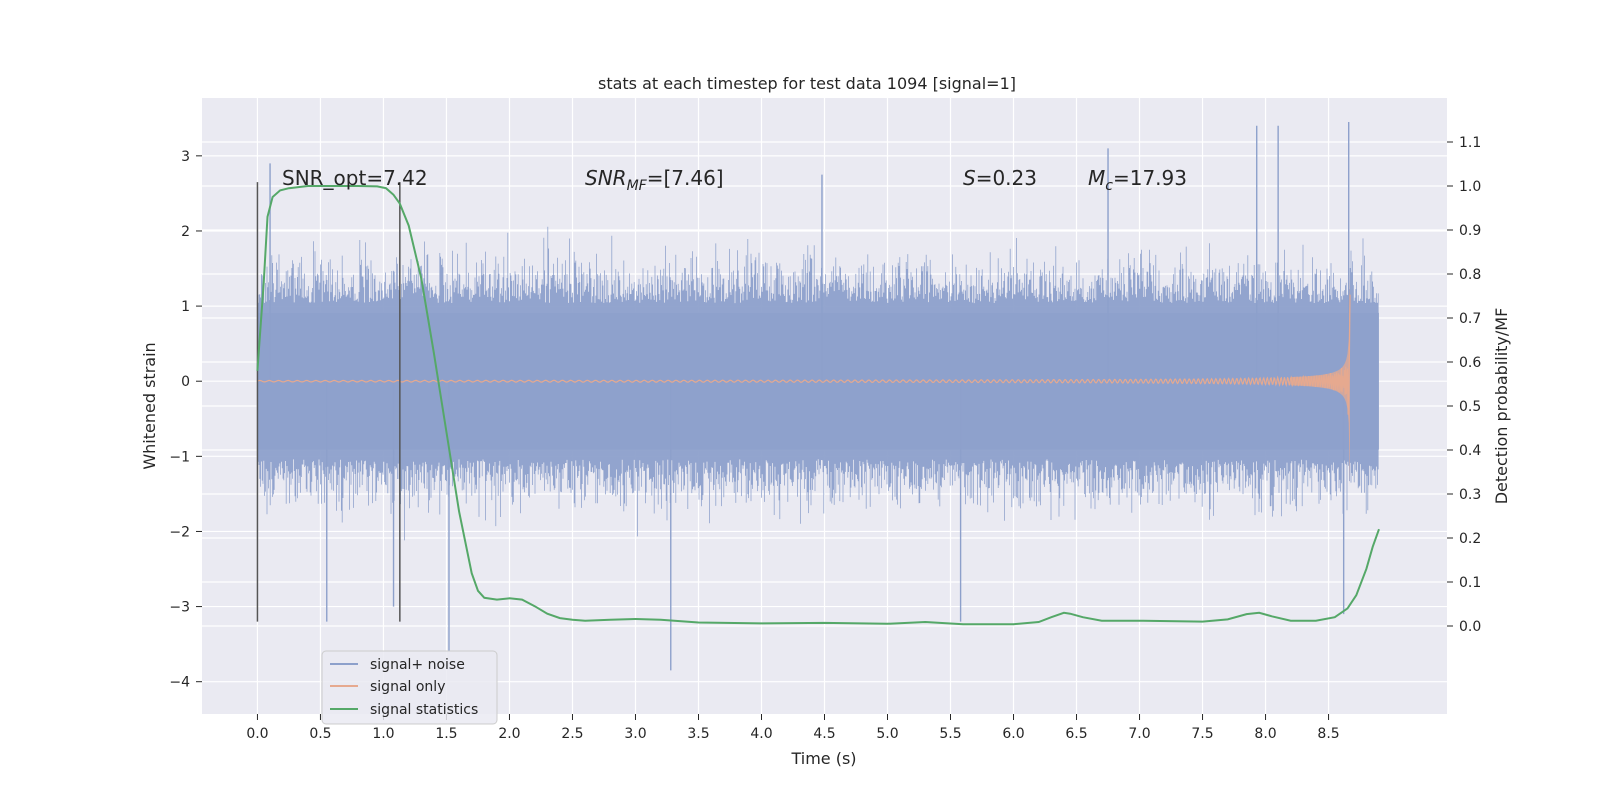 The image size is (1600, 800). Describe the element at coordinates (1013, 734) in the screenshot. I see `x-tick-label: 6.0` at that location.